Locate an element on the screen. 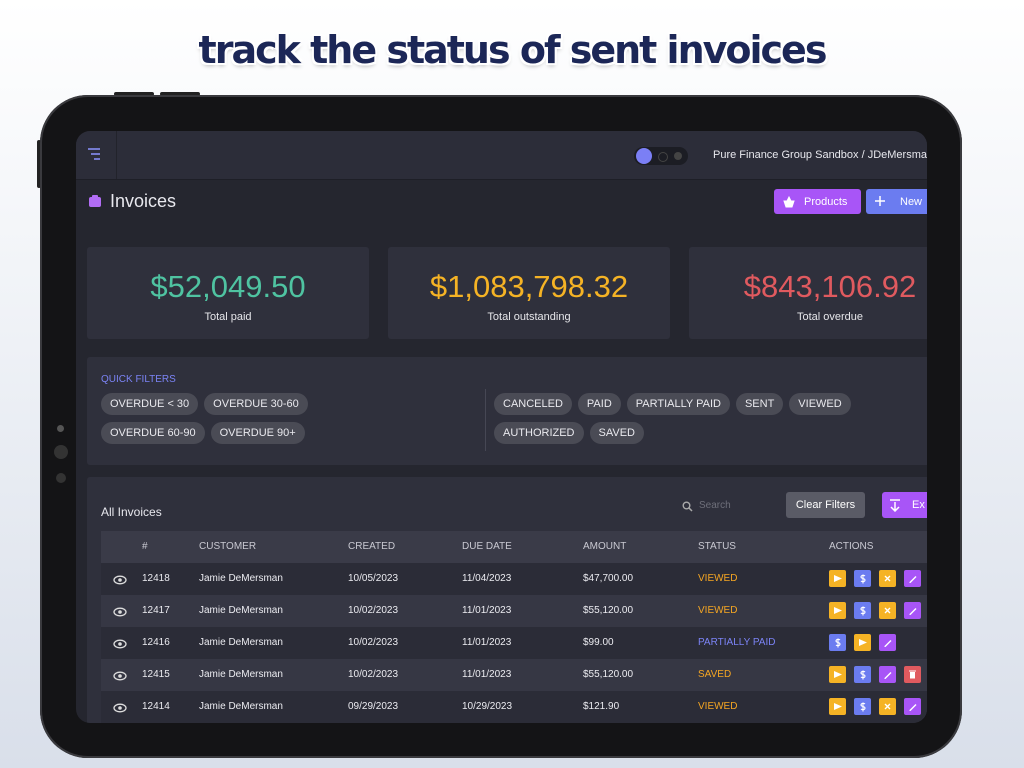  cell: $55,120.00 is located at coordinates (608, 674).